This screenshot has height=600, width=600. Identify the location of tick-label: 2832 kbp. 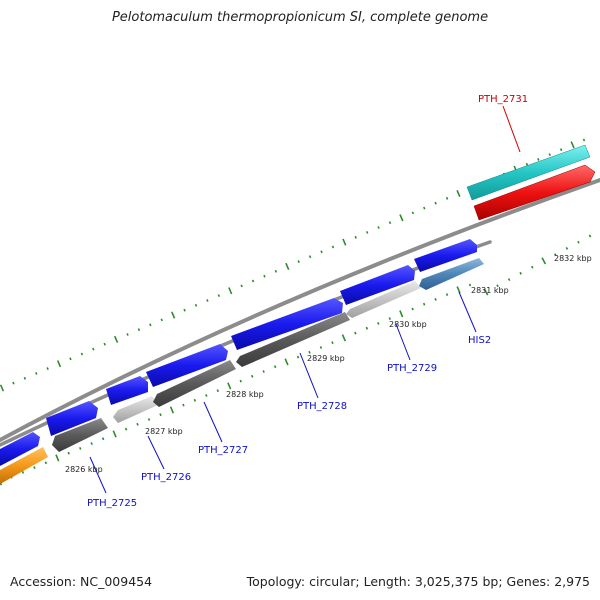
(573, 258).